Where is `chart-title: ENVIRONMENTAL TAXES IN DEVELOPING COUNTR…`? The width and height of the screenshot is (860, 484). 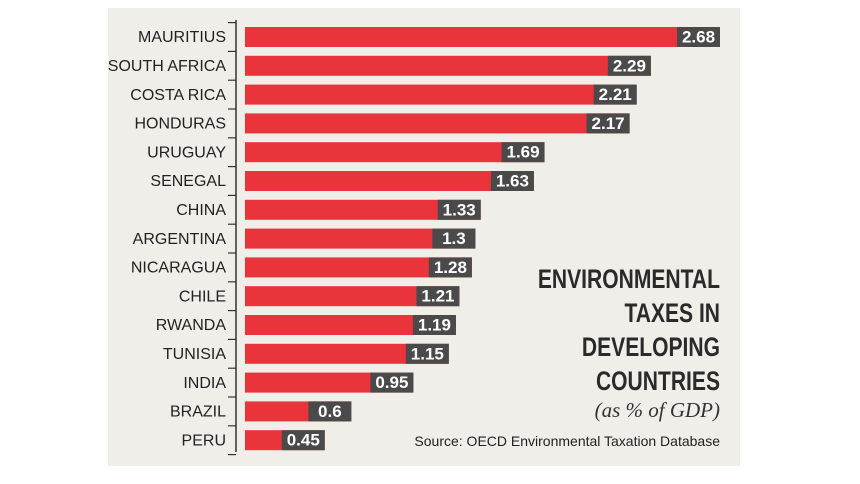
chart-title: ENVIRONMENTAL TAXES IN DEVELOPING COUNTR… is located at coordinates (628, 330).